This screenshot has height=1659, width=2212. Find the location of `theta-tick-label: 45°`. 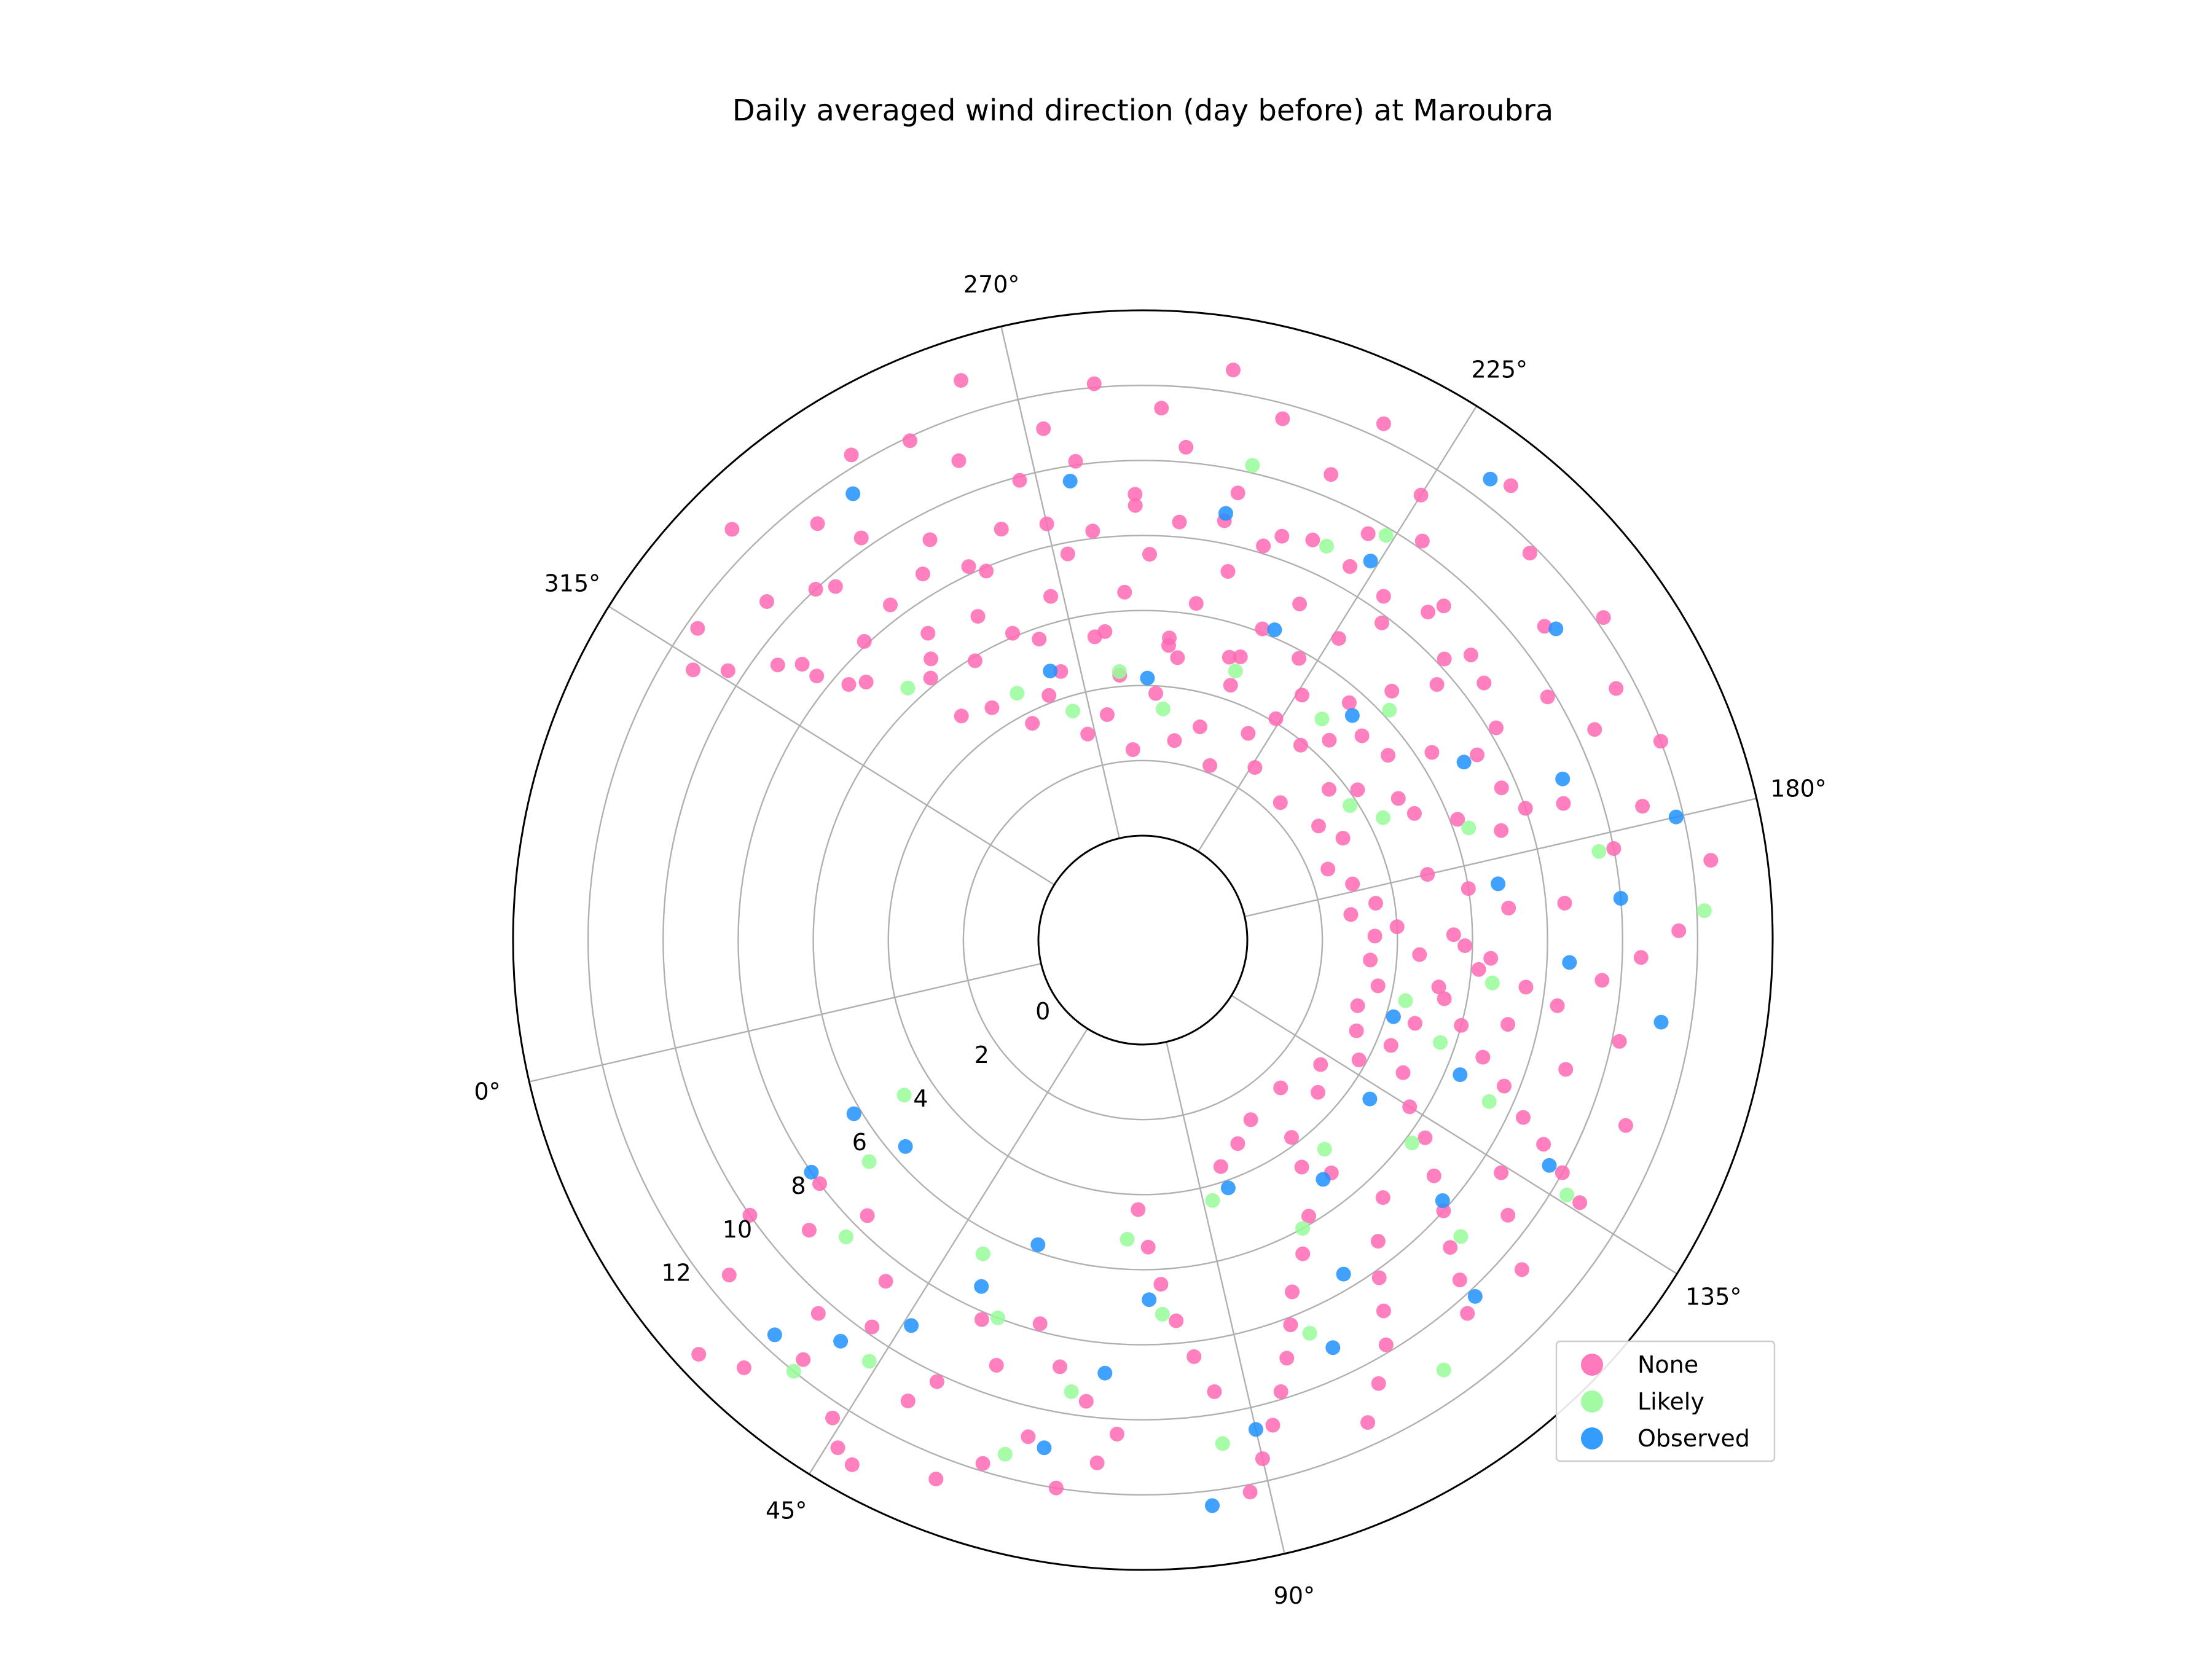

theta-tick-label: 45° is located at coordinates (786, 1510).